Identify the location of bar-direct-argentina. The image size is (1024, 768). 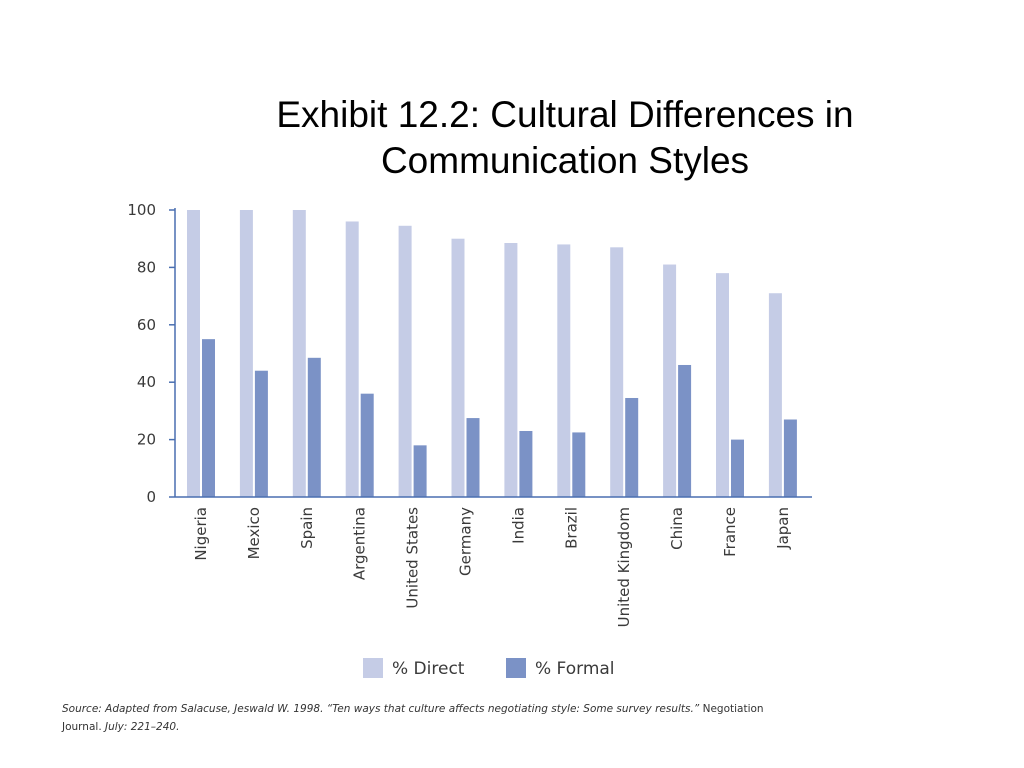
(352, 359).